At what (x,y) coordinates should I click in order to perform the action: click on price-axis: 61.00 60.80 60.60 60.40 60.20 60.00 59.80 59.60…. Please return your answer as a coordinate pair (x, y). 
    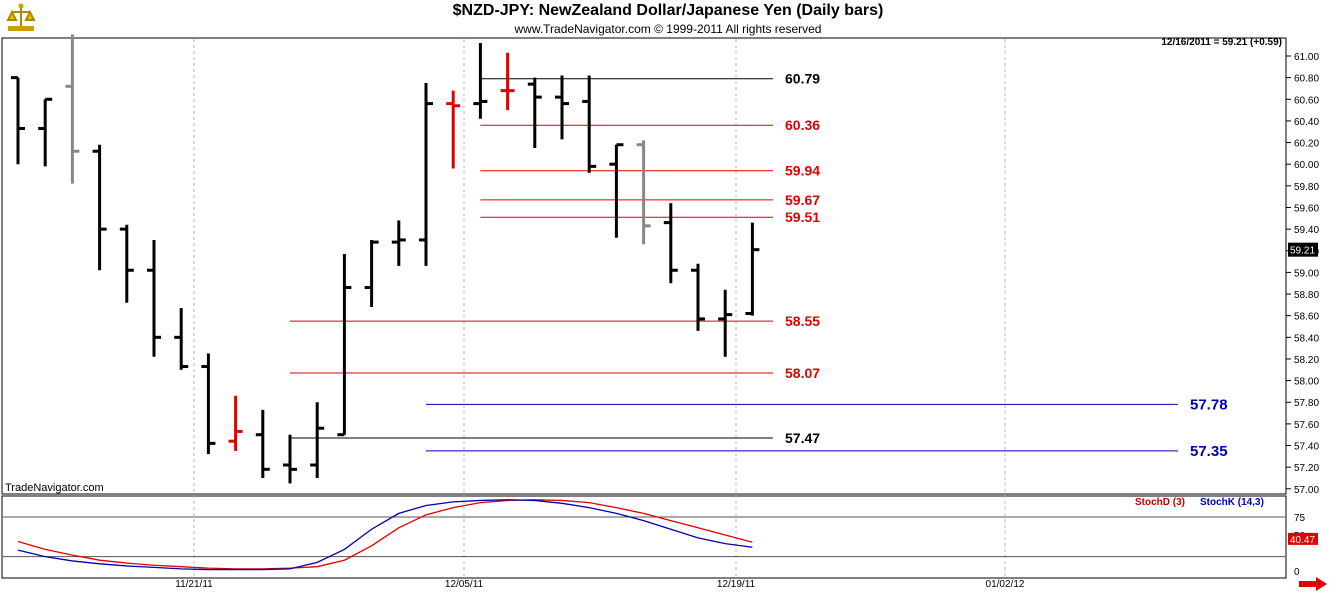
    Looking at the image, I should click on (1302, 274).